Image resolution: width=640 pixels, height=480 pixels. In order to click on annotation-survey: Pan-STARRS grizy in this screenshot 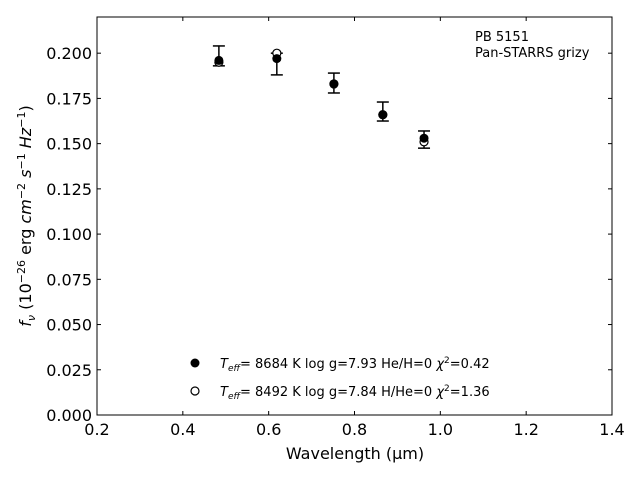, I will do `click(532, 53)`.